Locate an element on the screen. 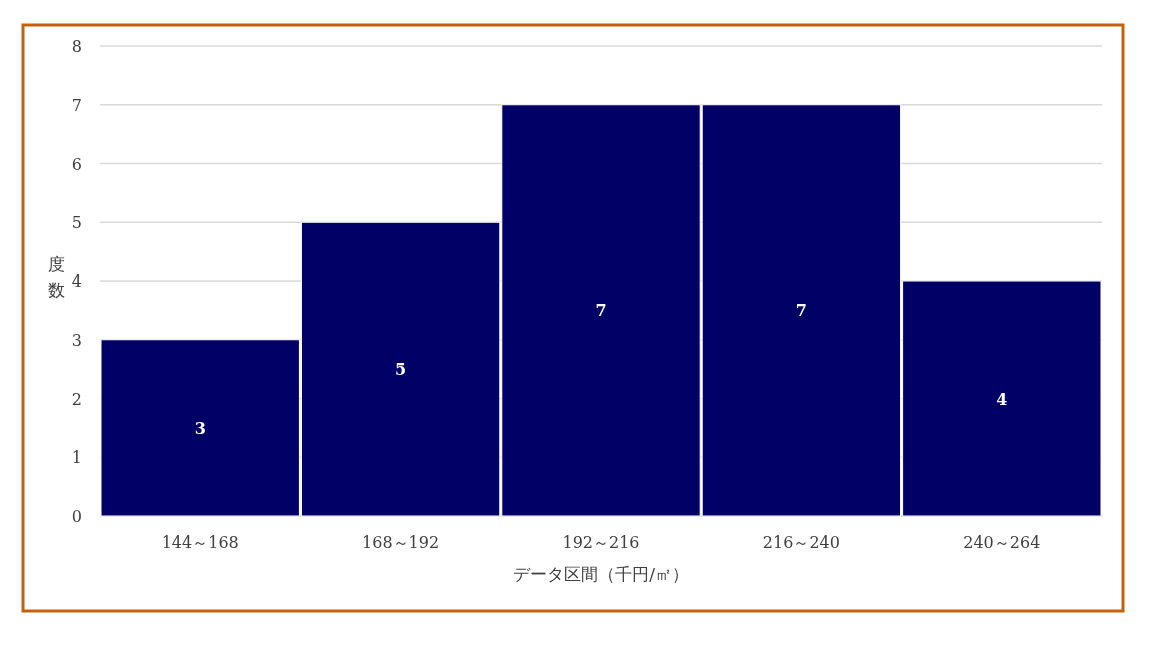 The height and width of the screenshot is (648, 1152). data-label: 5 is located at coordinates (401, 370).